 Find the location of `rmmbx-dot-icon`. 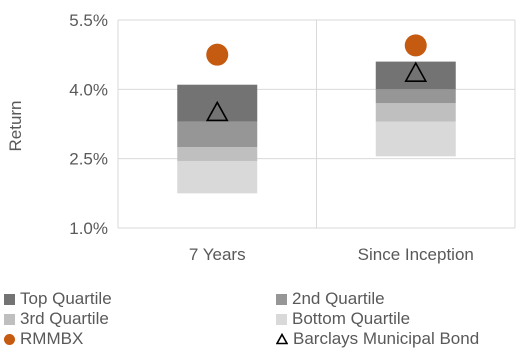

rmmbx-dot-icon is located at coordinates (9, 339).